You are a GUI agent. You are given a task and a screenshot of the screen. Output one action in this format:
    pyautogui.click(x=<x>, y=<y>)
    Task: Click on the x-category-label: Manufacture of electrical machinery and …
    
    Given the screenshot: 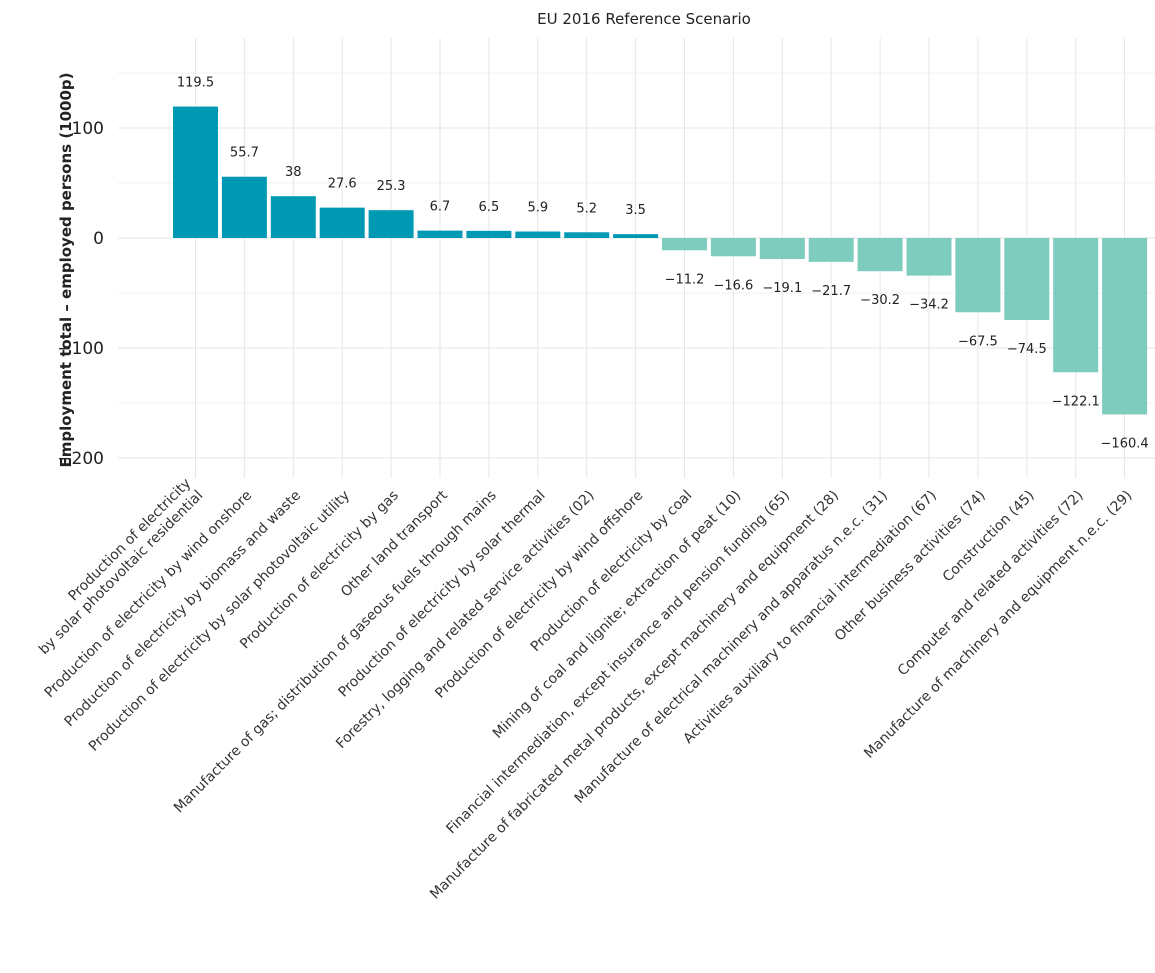 What is the action you would take?
    pyautogui.click(x=731, y=647)
    